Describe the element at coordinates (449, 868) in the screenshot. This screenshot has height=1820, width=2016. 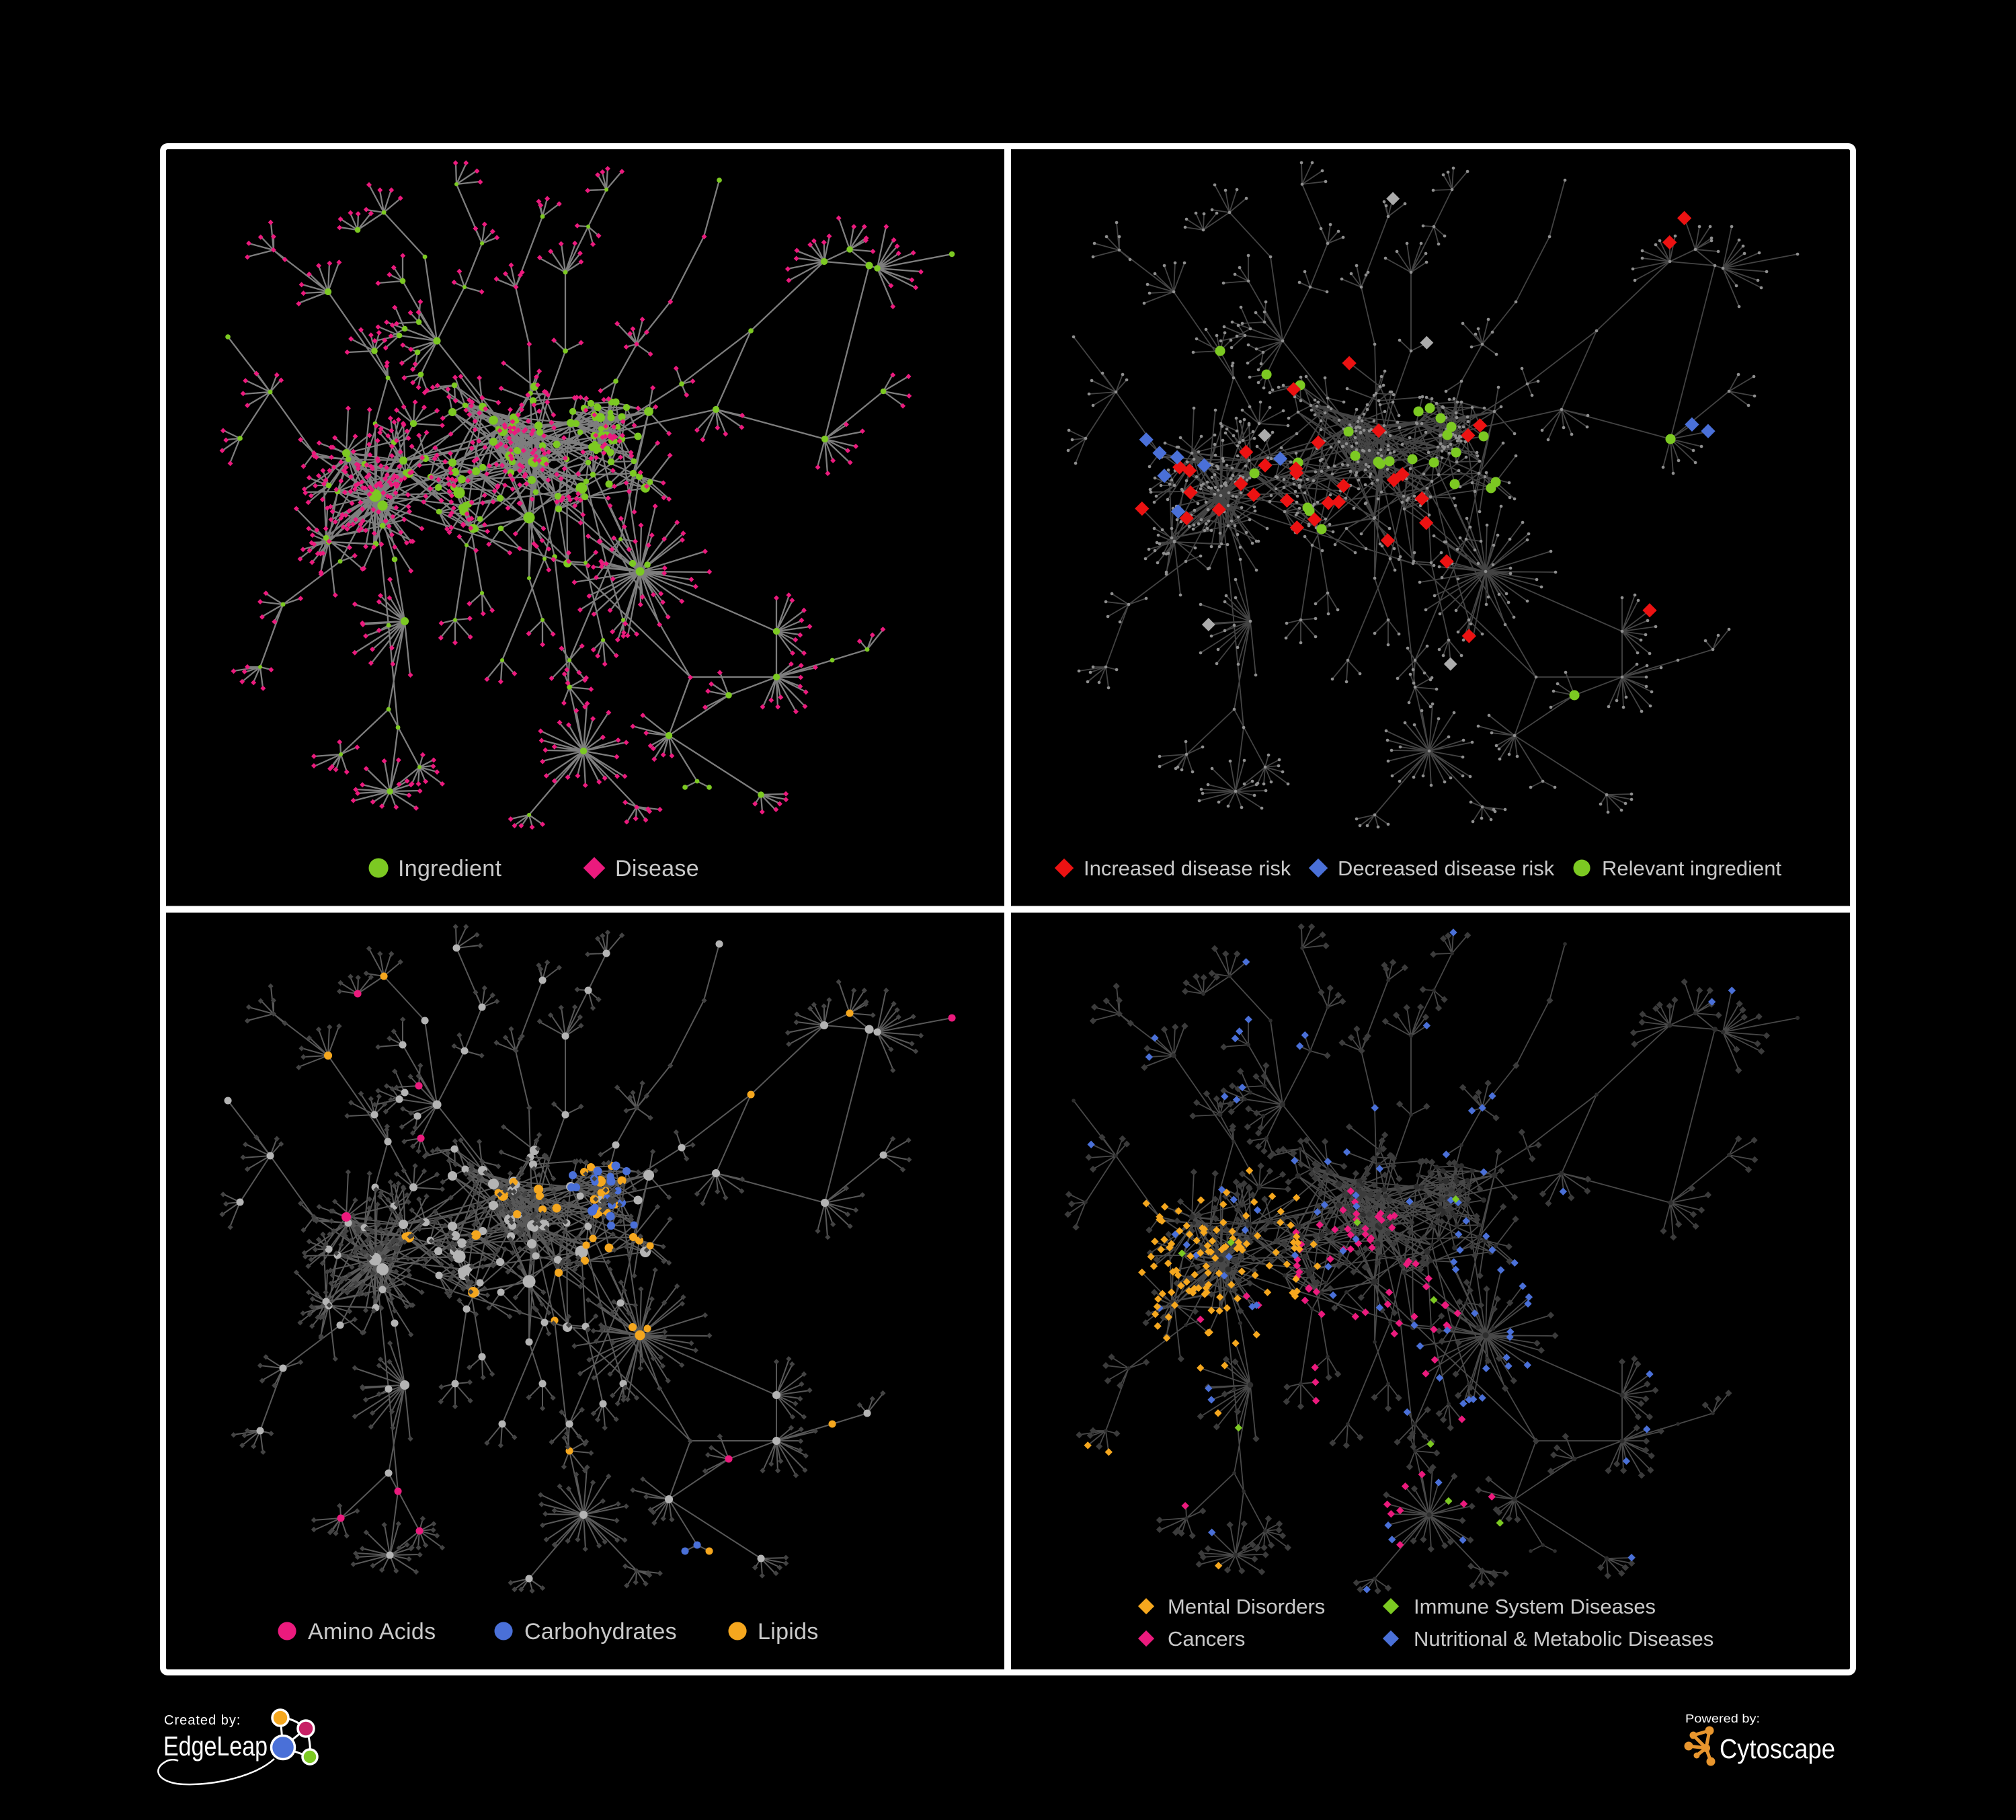
I see `svg-text: Ingredient` at that location.